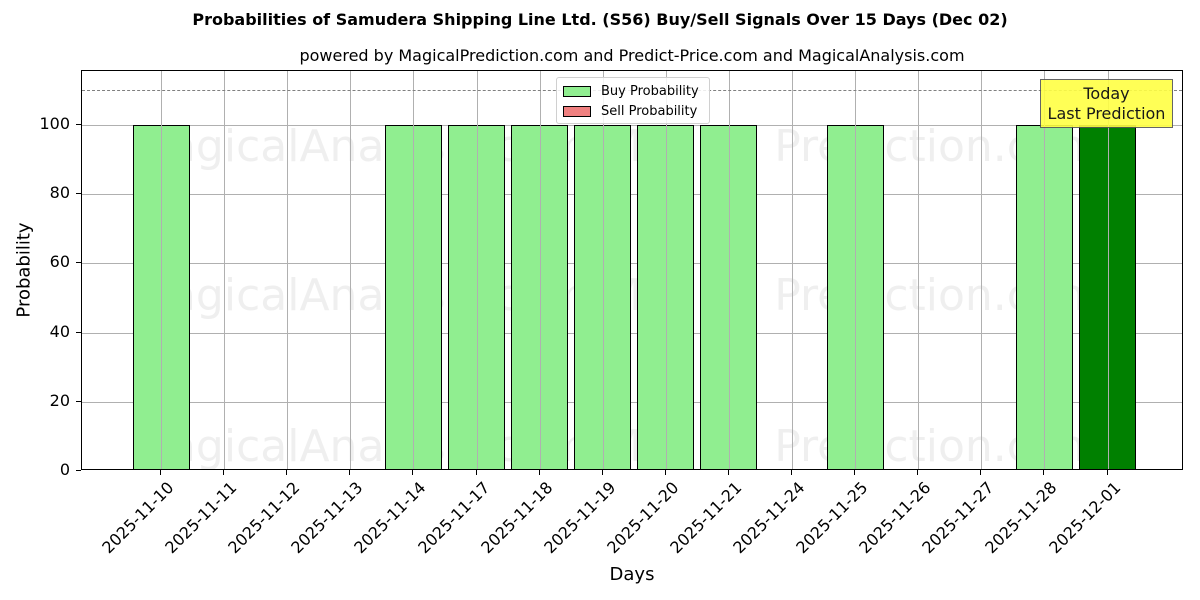 The image size is (1200, 600). I want to click on legend: Buy Probability Sell Probability, so click(633, 100).